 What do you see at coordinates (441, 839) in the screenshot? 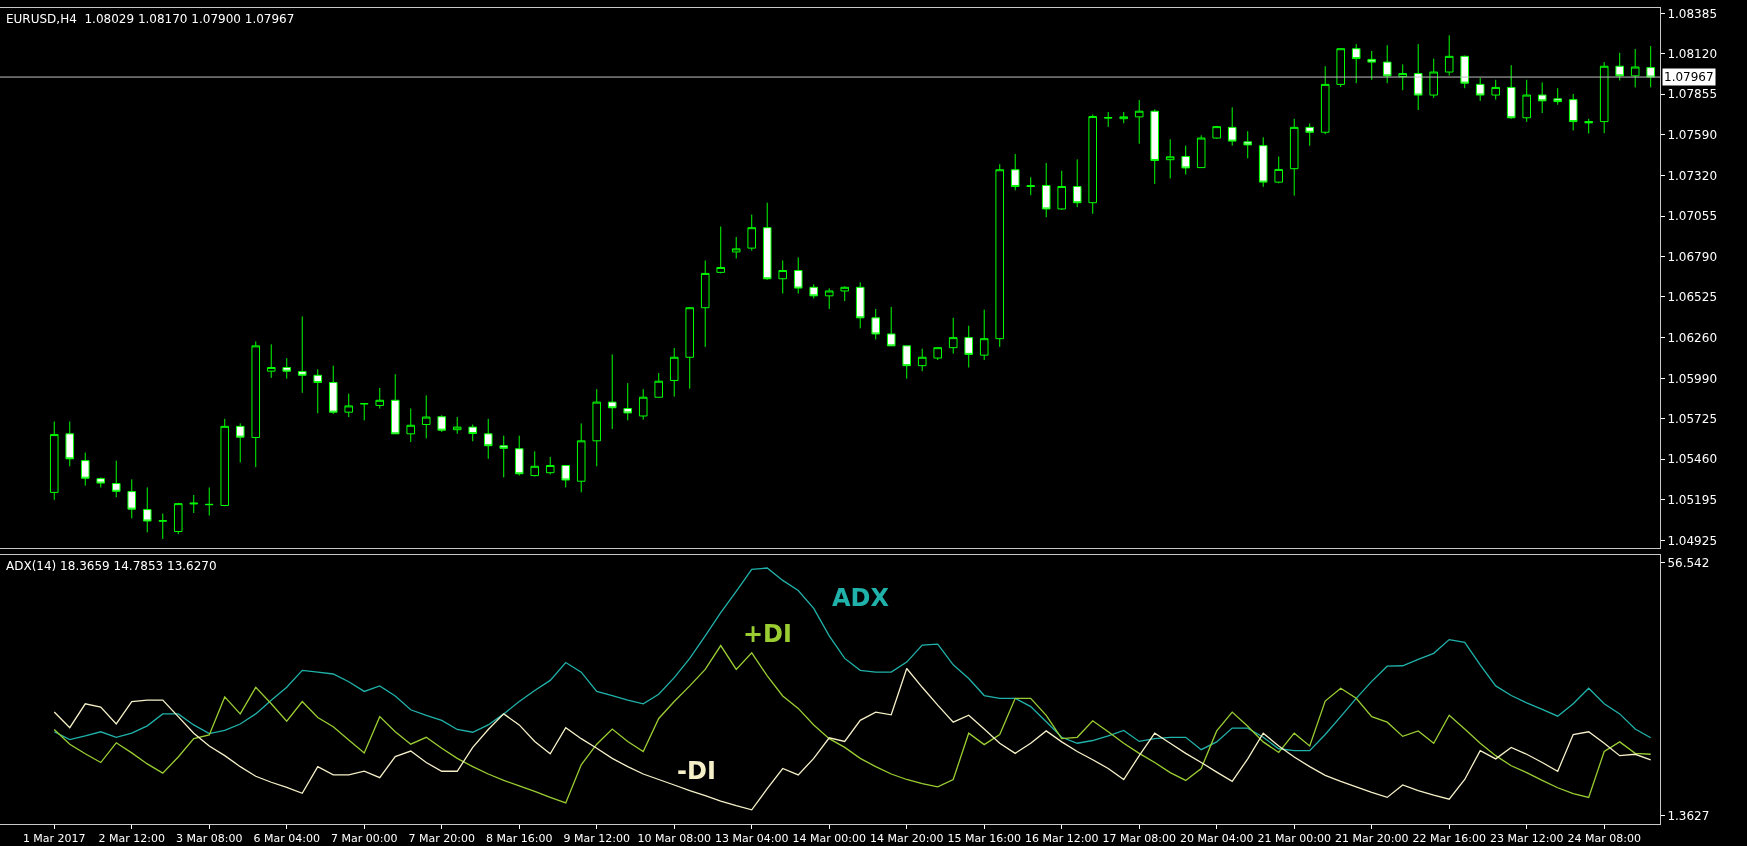
I see `x-tick-label: 7 Mar 20:00` at bounding box center [441, 839].